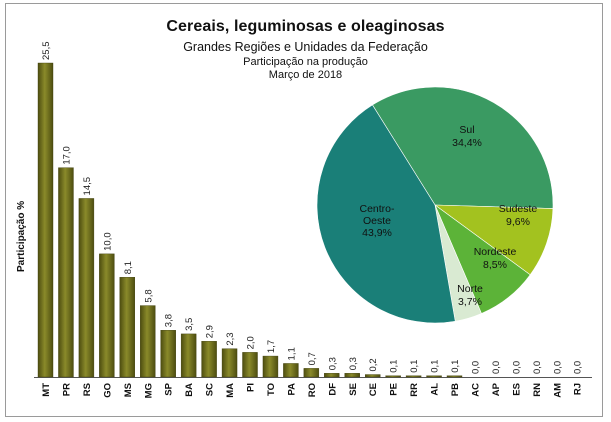  What do you see at coordinates (305, 47) in the screenshot?
I see `chart-subtitle: Grandes Regiões e Unidades da Federação` at bounding box center [305, 47].